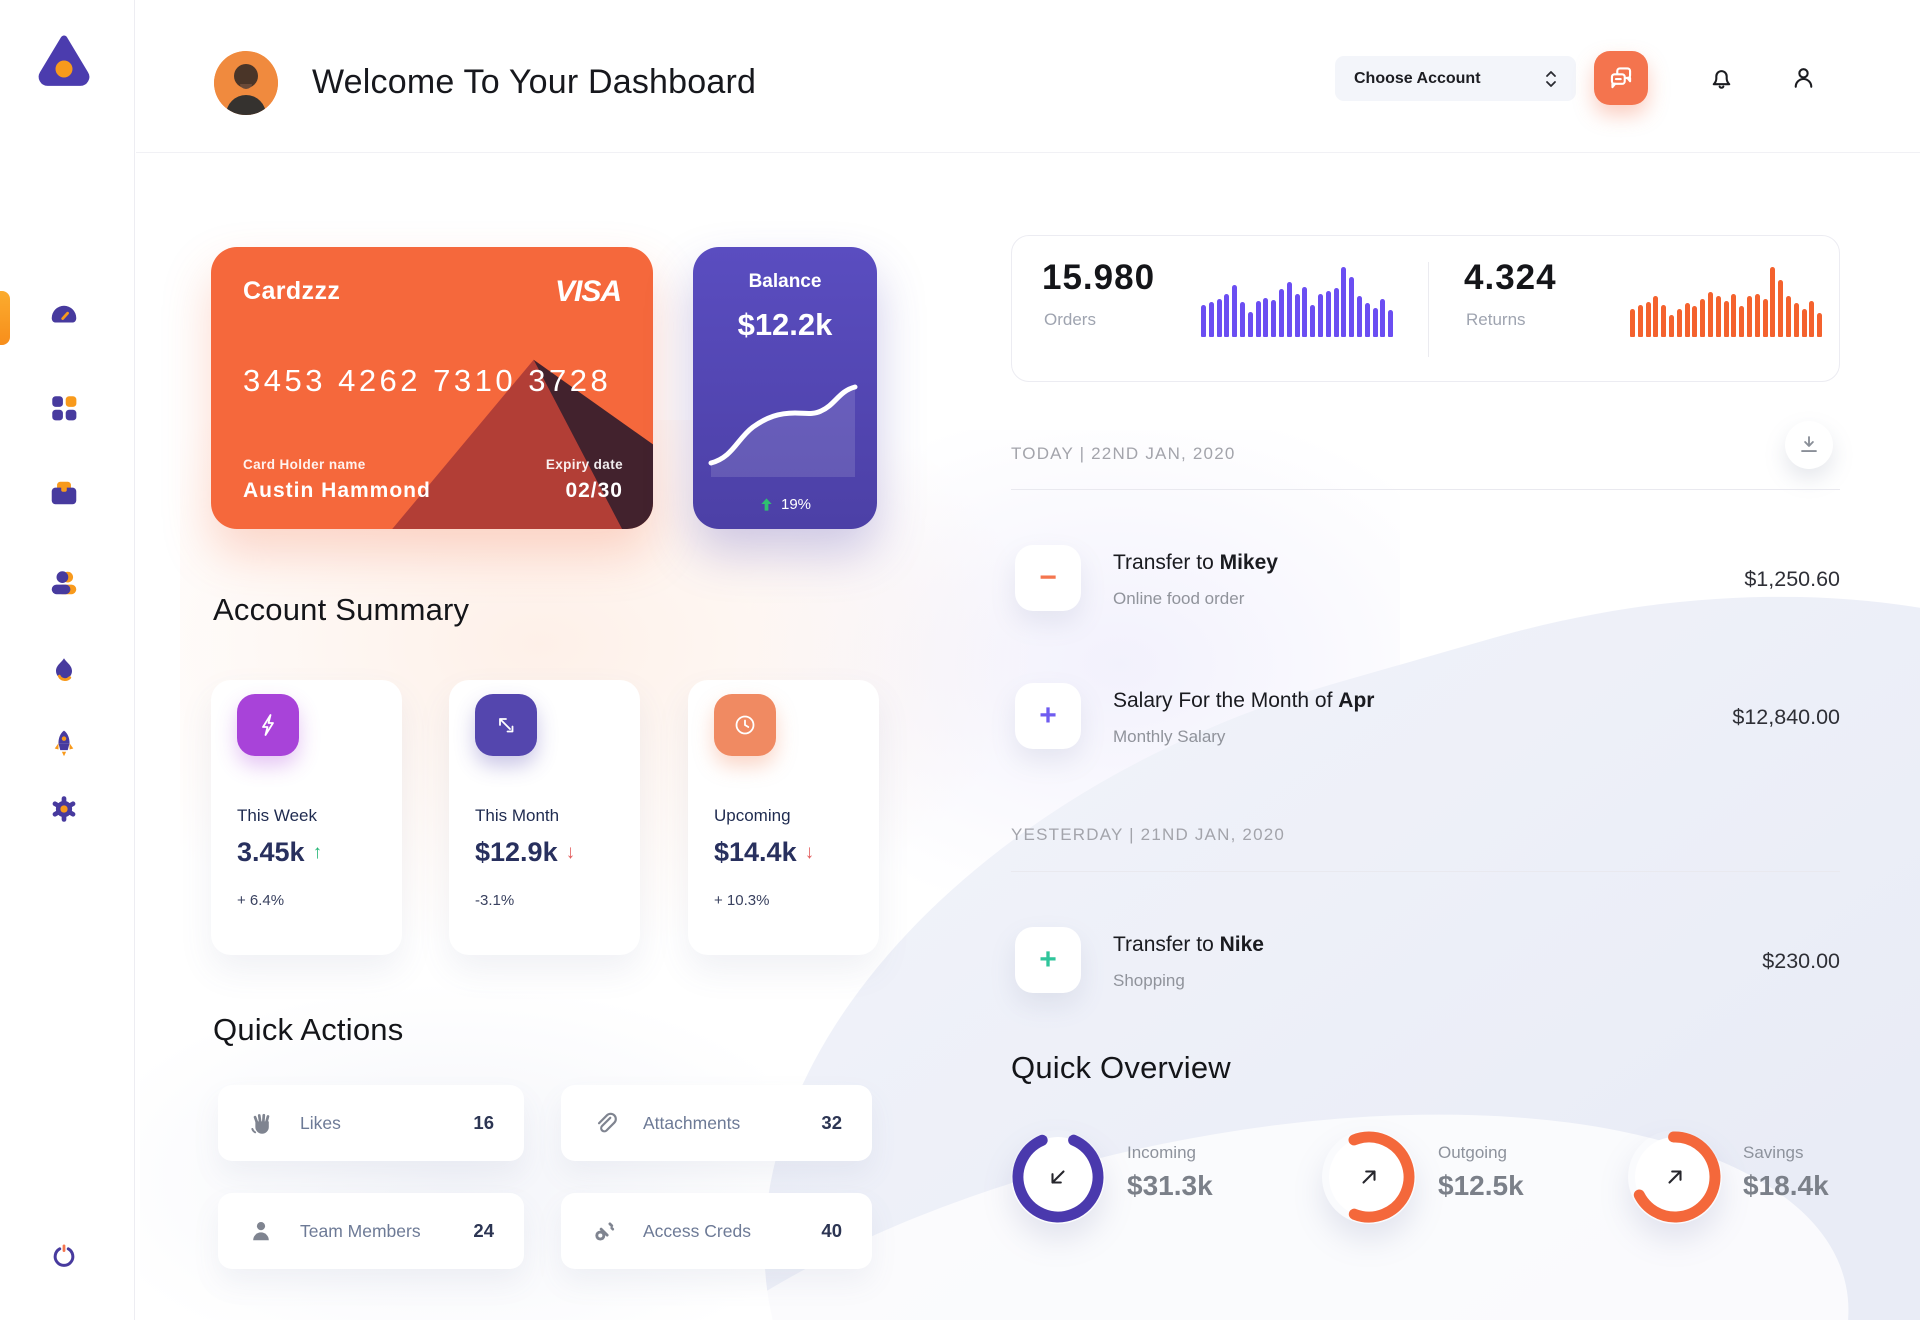  I want to click on quick-action-count: 40, so click(831, 1230).